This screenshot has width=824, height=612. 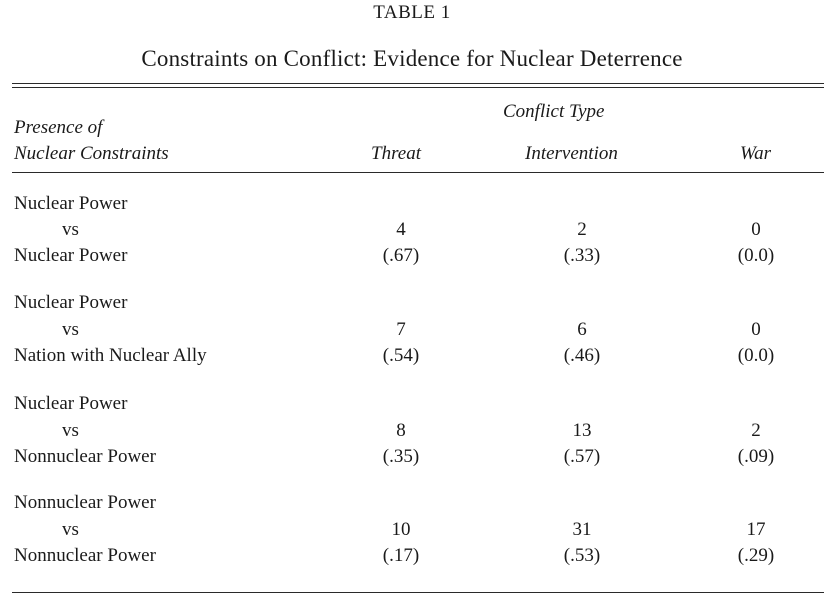 What do you see at coordinates (85, 555) in the screenshot?
I see `group-4-line3: Nonnuclear Power` at bounding box center [85, 555].